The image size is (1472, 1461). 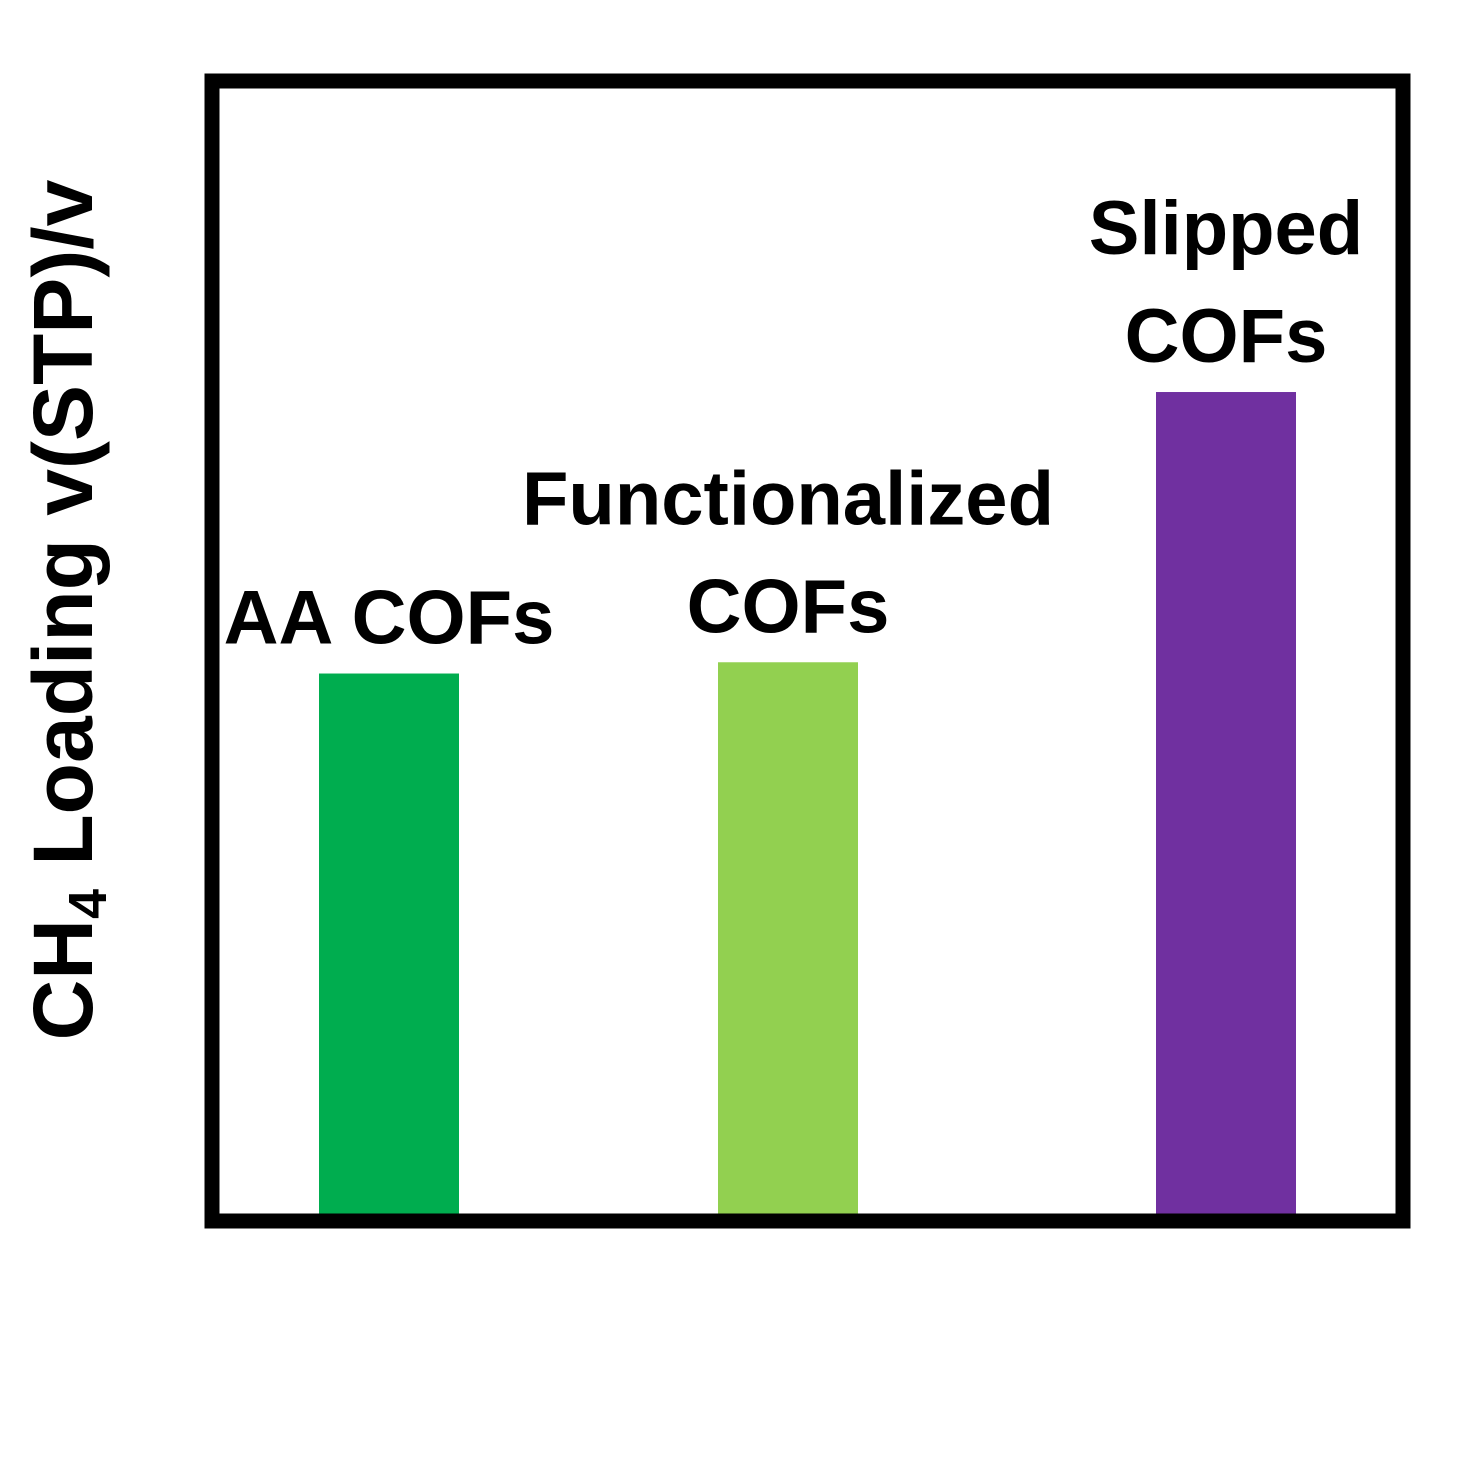 I want to click on y-axis-label-prefix: CH, so click(x=63, y=979).